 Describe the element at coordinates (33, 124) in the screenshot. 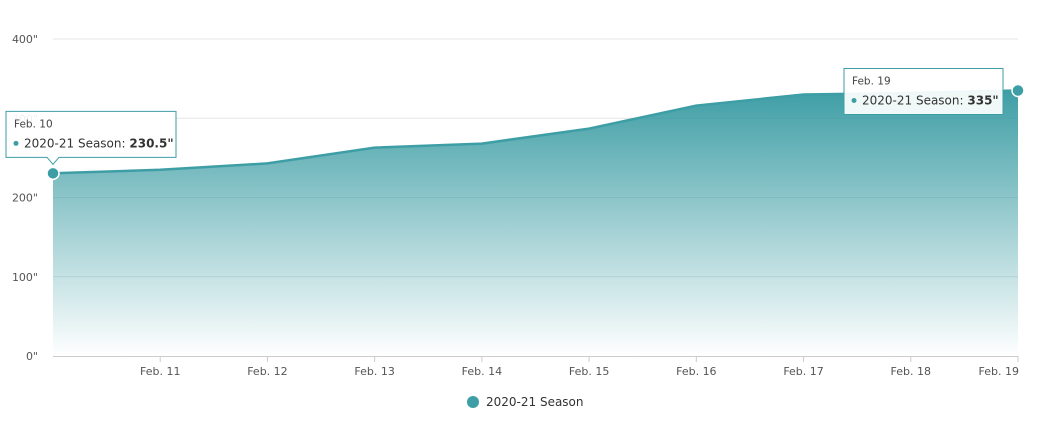

I see `tooltip-date: Feb. 10` at that location.